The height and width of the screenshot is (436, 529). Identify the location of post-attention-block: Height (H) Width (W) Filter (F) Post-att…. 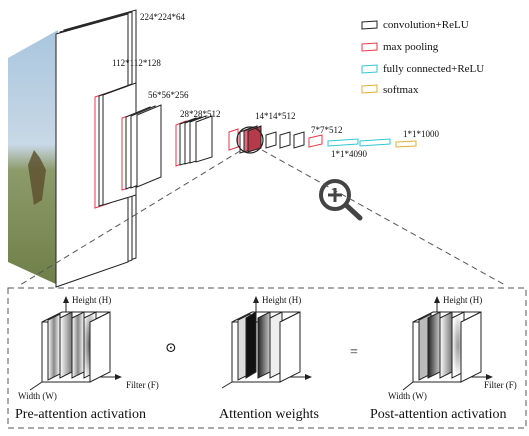
(443, 358).